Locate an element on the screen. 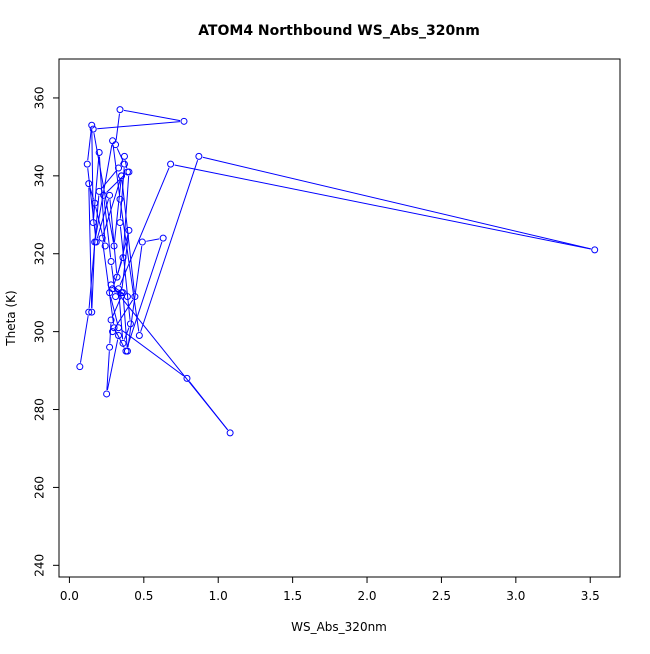  x-tick-label: 0.5 is located at coordinates (143, 596).